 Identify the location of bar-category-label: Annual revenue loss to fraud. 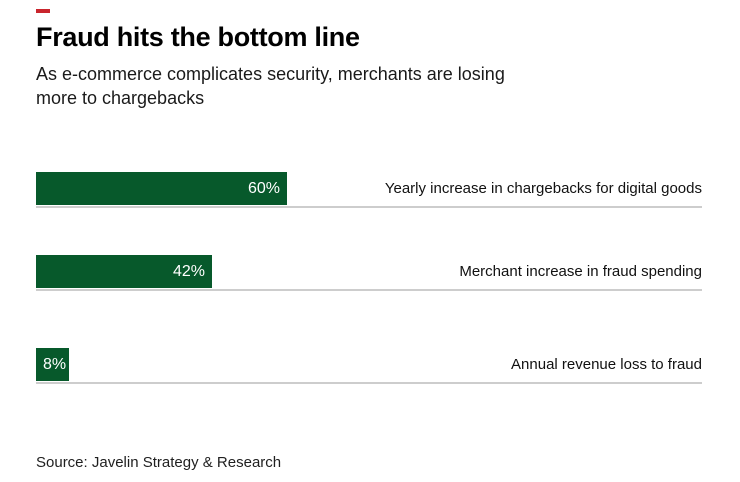
(606, 364).